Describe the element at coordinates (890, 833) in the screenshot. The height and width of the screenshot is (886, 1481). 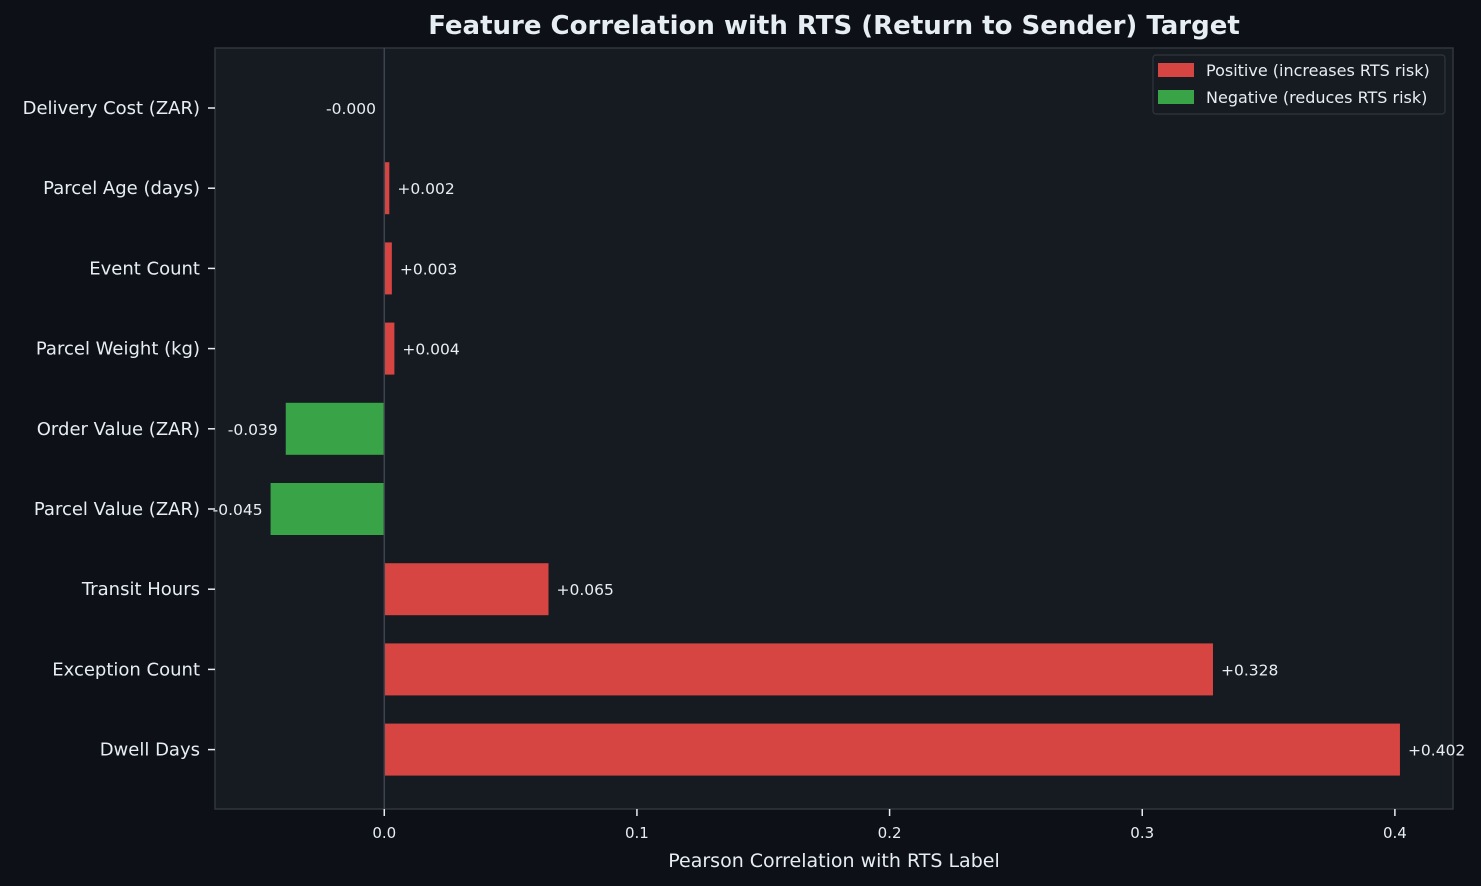
I see `x-tick-label: 0.2` at that location.